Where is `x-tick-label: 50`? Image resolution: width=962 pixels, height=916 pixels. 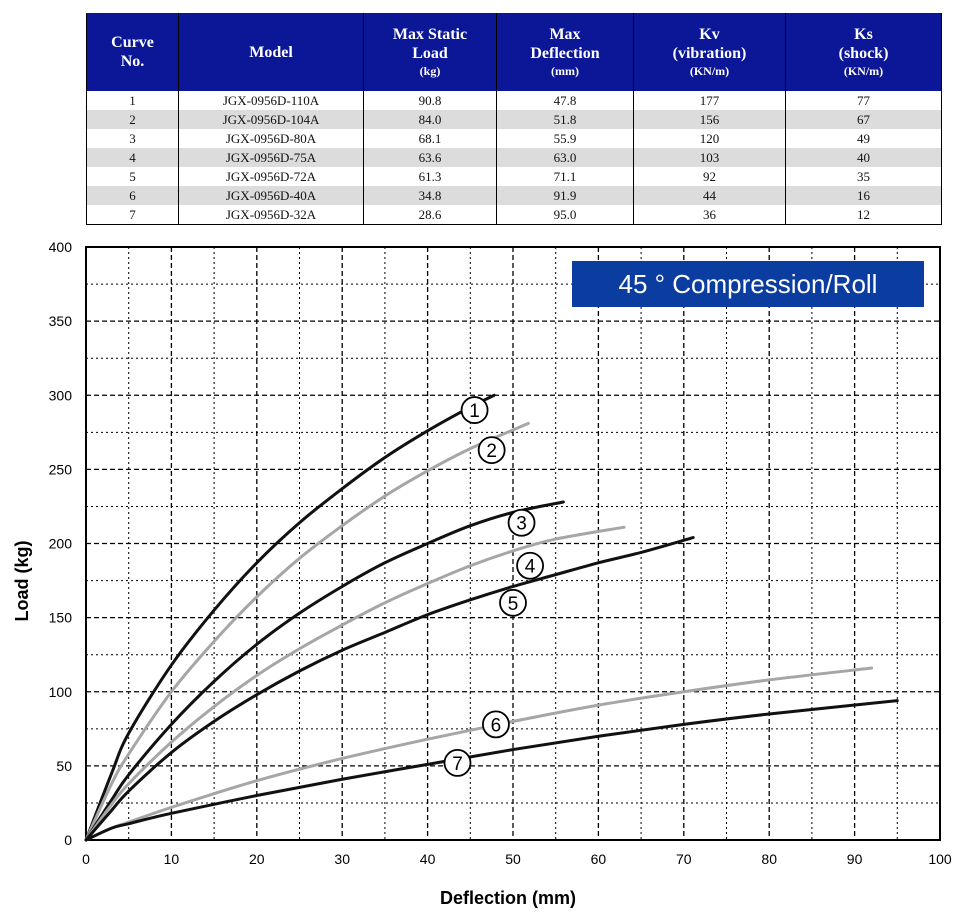
x-tick-label: 50 is located at coordinates (513, 859).